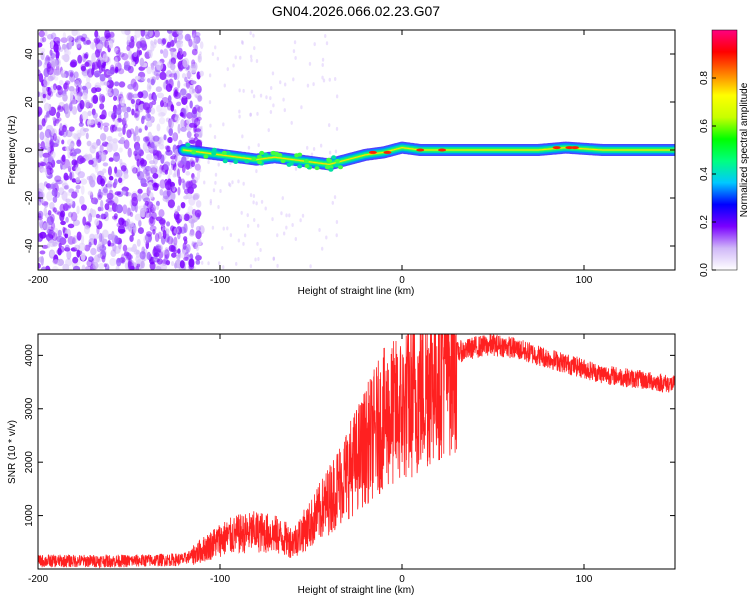  Describe the element at coordinates (704, 174) in the screenshot. I see `colorbar-tick-label: 0.4` at that location.